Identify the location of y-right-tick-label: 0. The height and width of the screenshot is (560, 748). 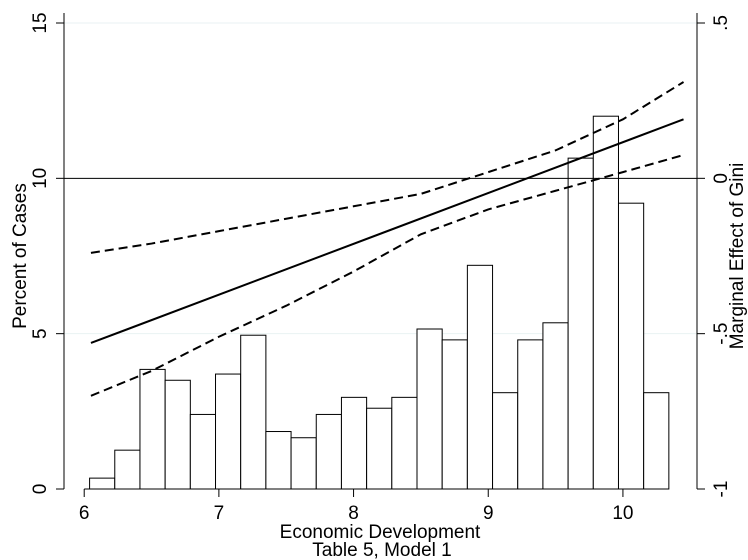
(721, 178).